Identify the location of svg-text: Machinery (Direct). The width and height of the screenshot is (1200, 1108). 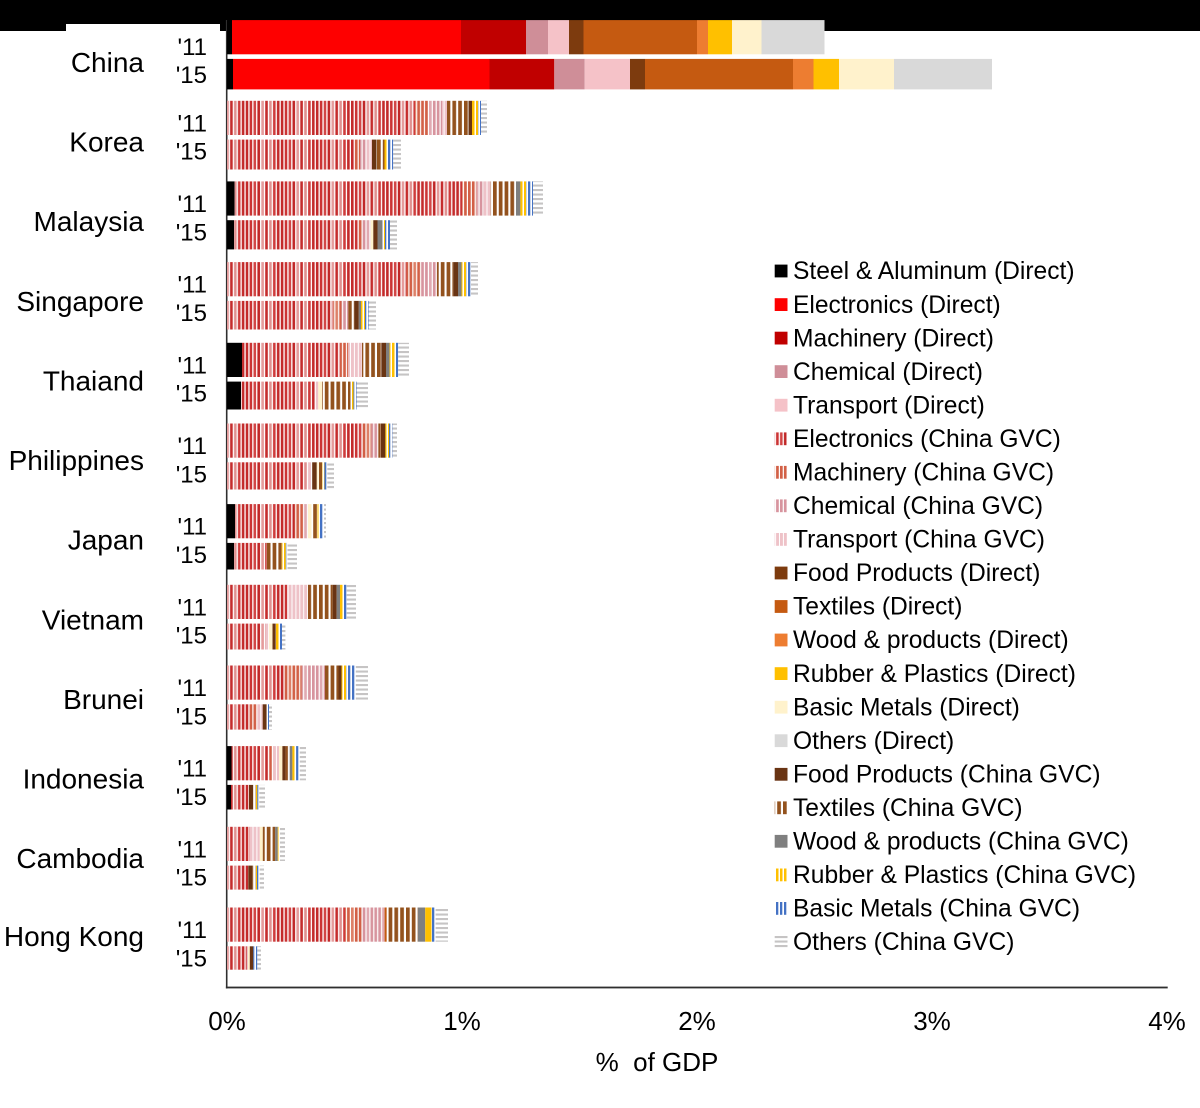
(893, 338).